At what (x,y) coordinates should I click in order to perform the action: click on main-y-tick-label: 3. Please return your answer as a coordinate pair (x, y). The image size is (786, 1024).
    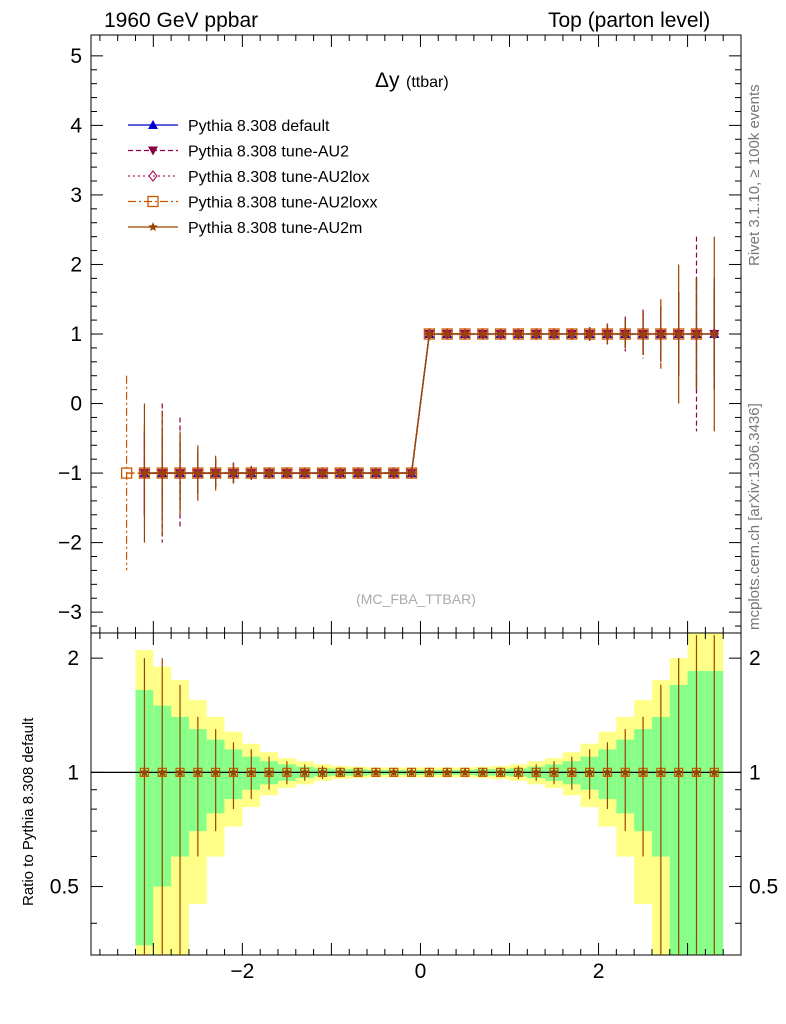
    Looking at the image, I should click on (76, 195).